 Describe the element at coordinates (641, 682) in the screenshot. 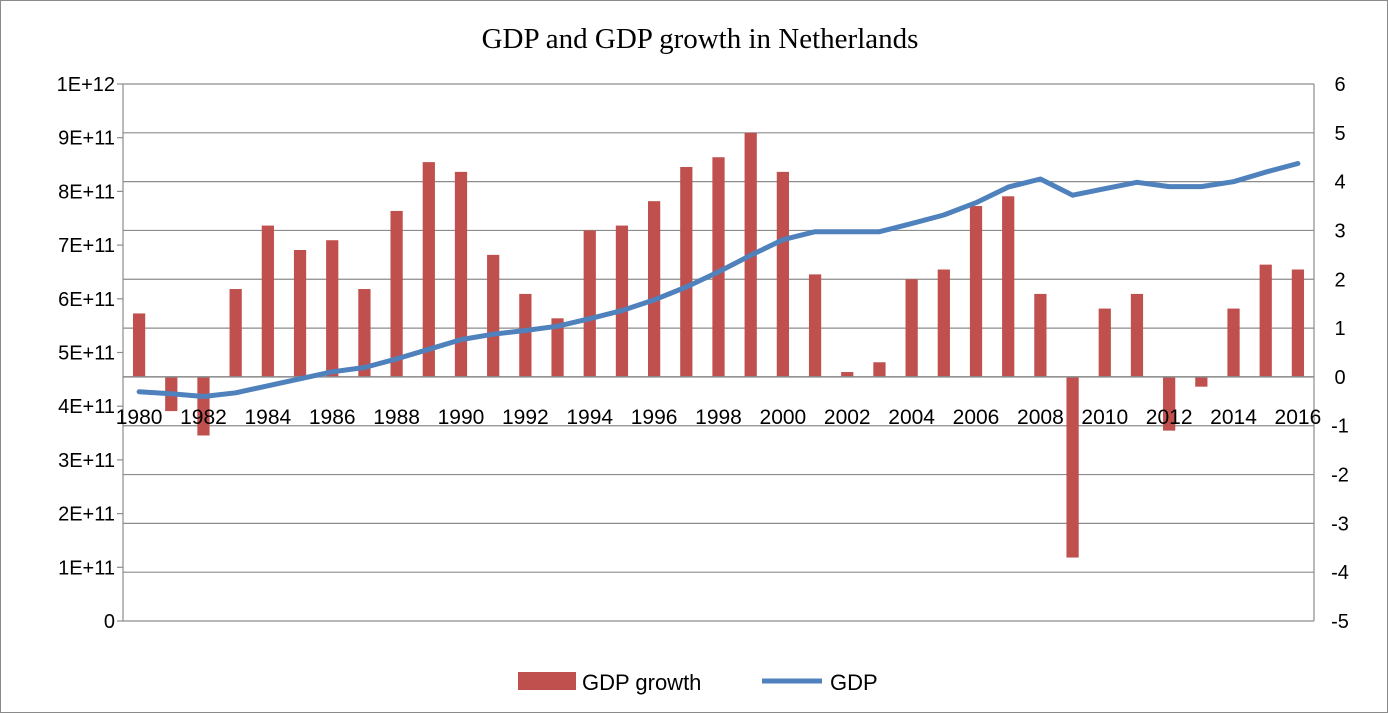

I see `legend-label-gdp-growth: GDP growth` at that location.